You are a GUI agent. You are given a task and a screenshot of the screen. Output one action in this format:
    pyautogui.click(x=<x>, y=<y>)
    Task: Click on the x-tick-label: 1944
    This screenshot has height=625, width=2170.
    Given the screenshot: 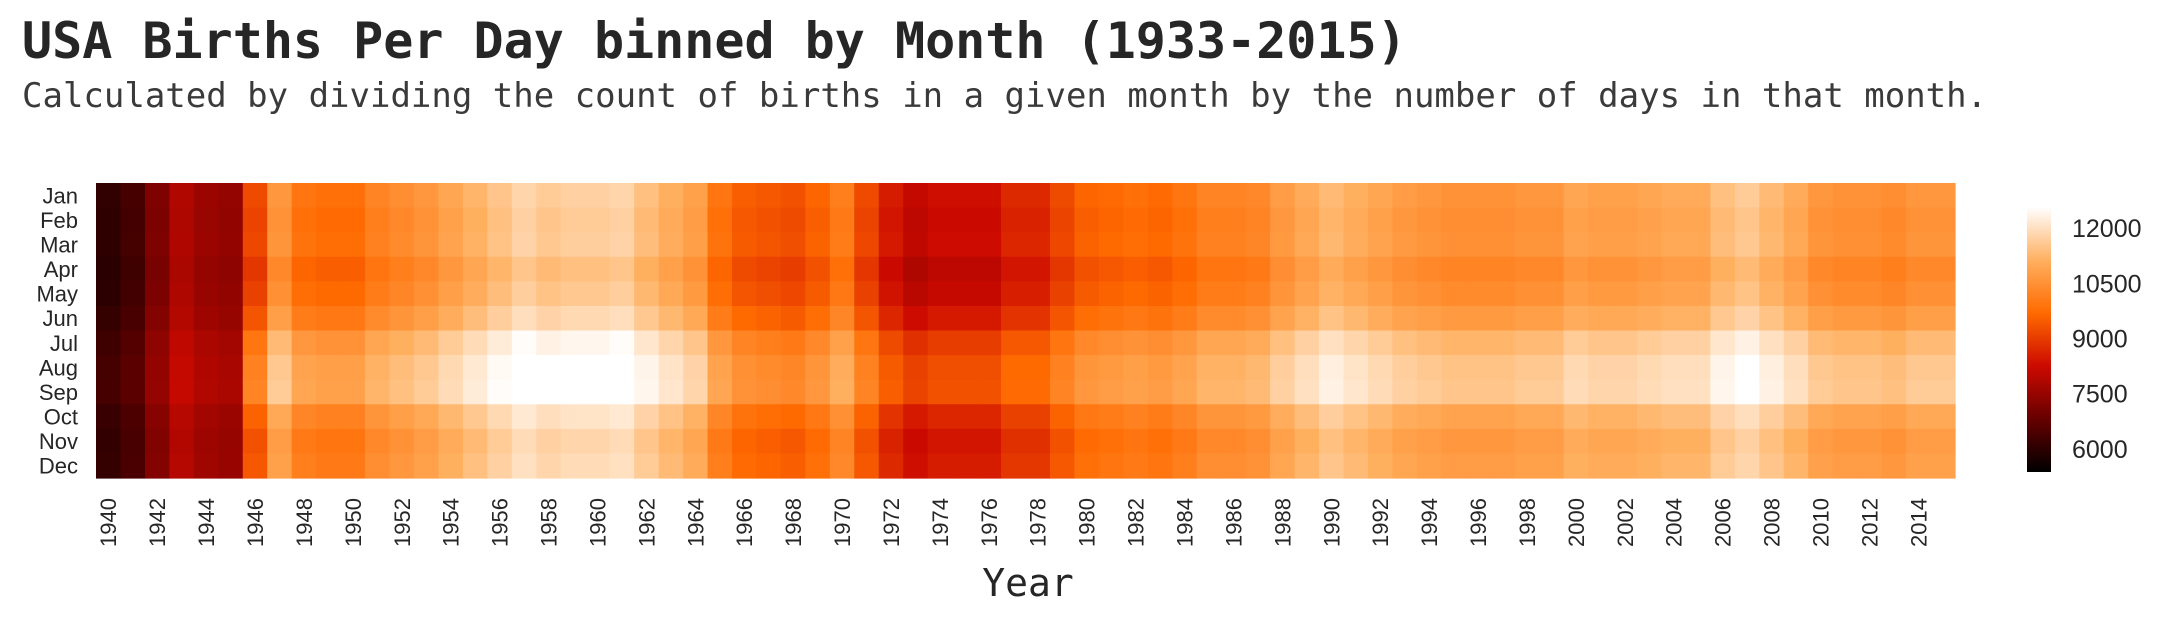 What is the action you would take?
    pyautogui.click(x=206, y=522)
    